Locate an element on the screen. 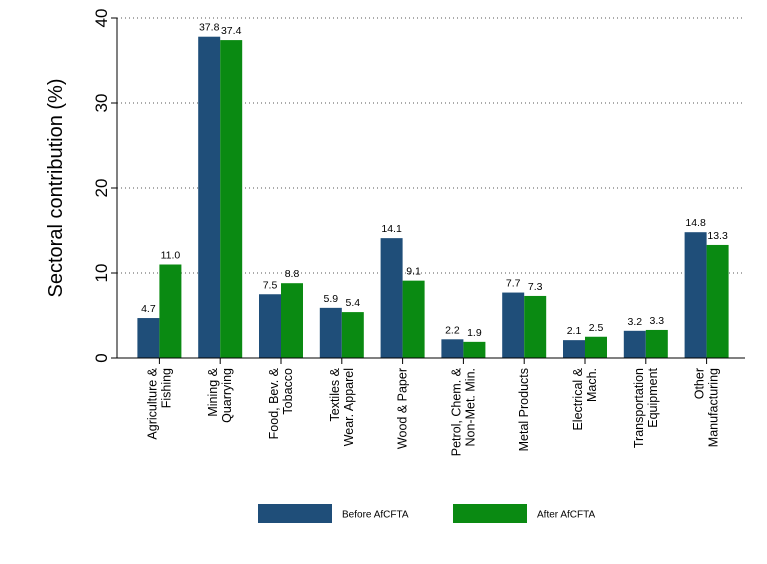 The image size is (767, 564). data-label: 5.9 is located at coordinates (330, 299).